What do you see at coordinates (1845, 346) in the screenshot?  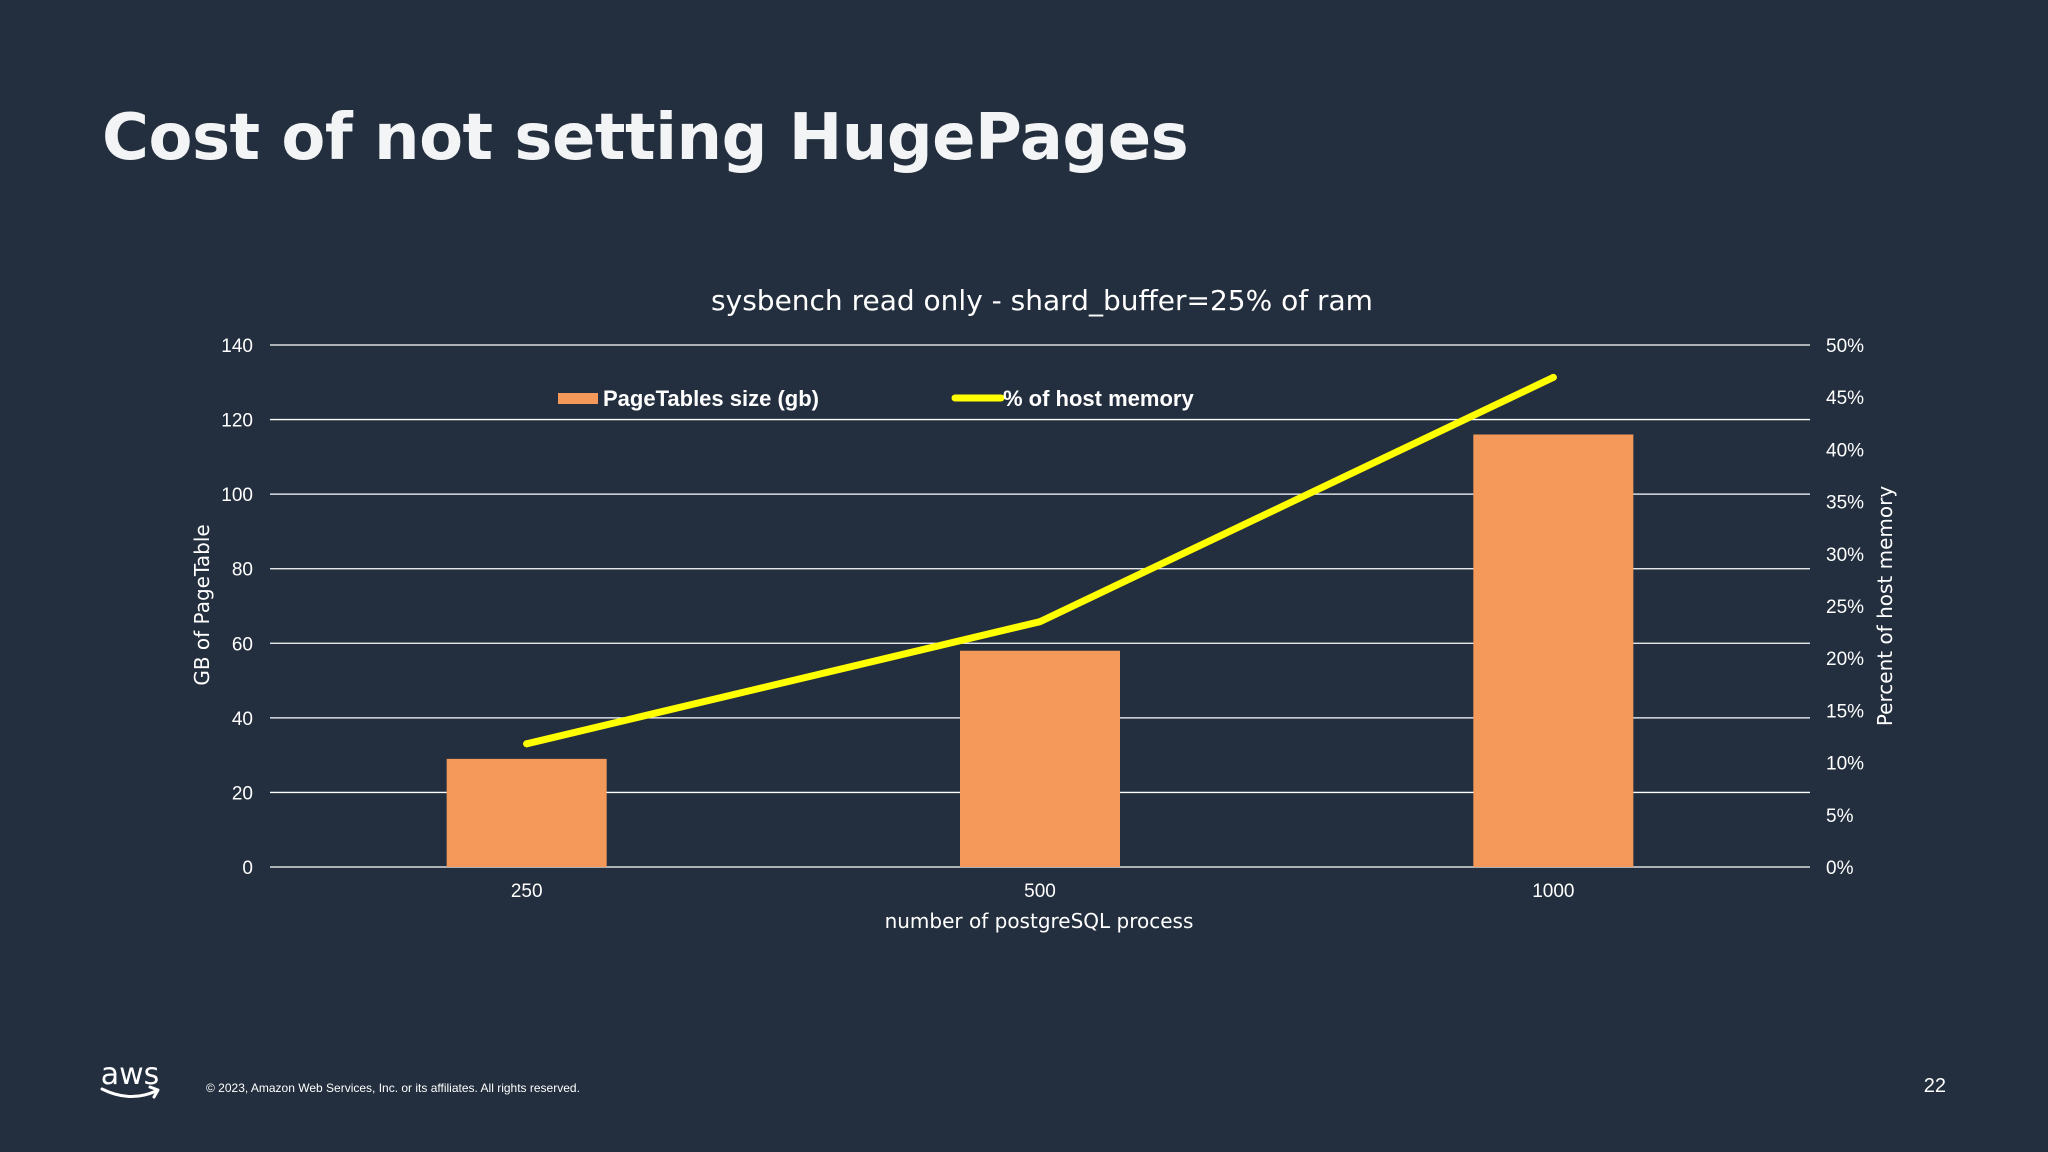 I see `y2-tick-label: 50%` at bounding box center [1845, 346].